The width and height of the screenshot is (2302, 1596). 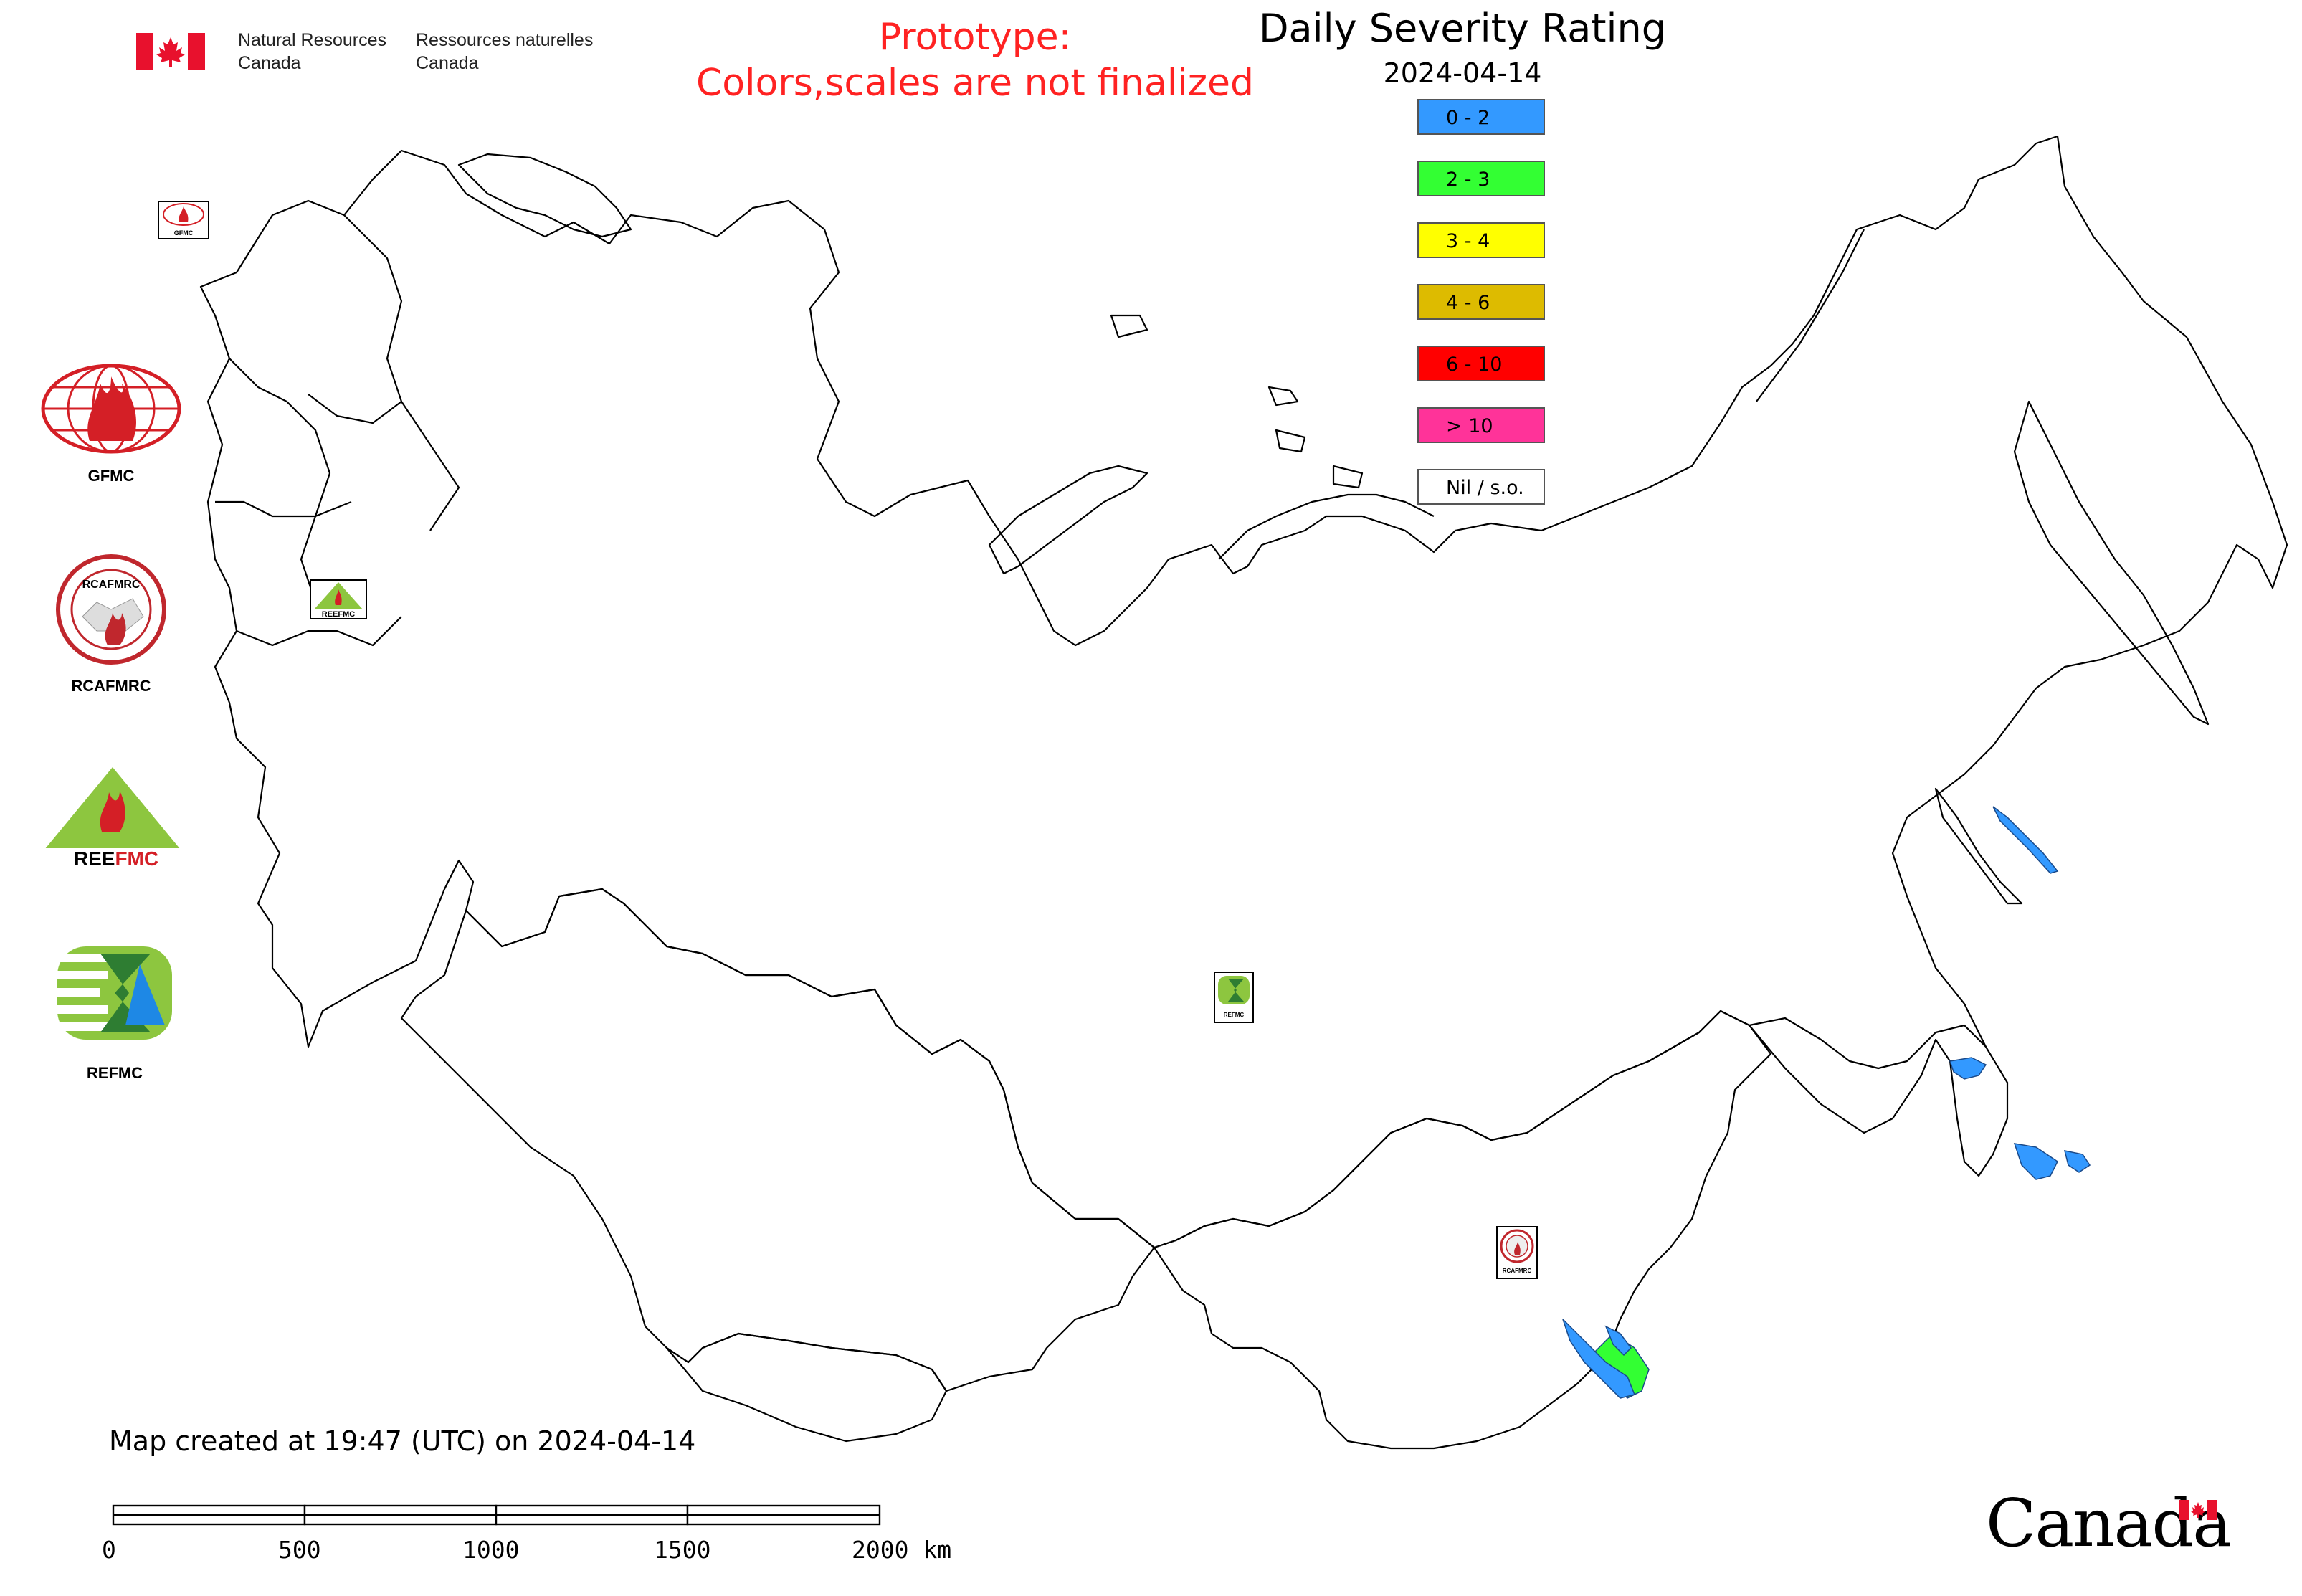 I want to click on north-islands, so click(x=1237, y=401).